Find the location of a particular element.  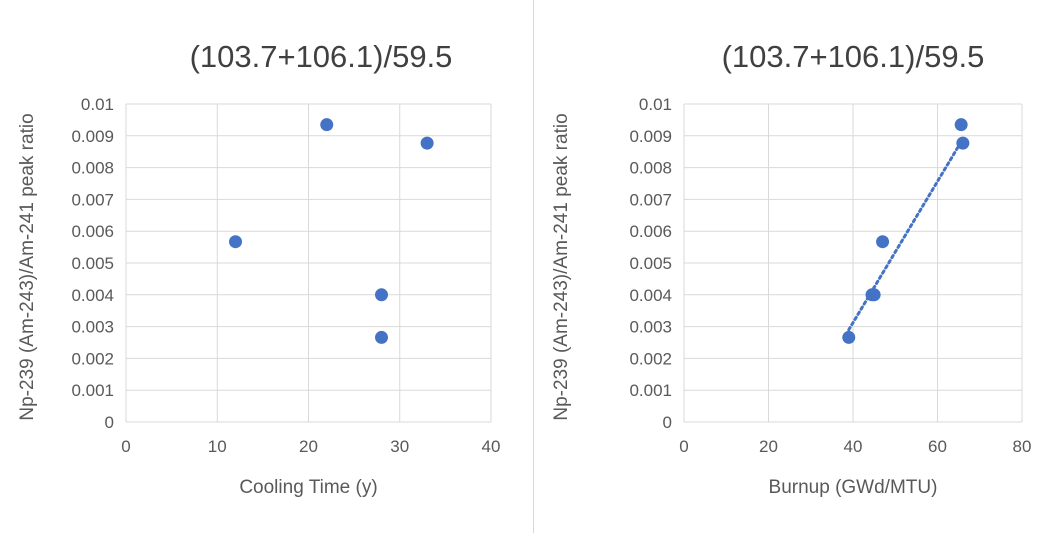

panel-divider is located at coordinates (533, 266).